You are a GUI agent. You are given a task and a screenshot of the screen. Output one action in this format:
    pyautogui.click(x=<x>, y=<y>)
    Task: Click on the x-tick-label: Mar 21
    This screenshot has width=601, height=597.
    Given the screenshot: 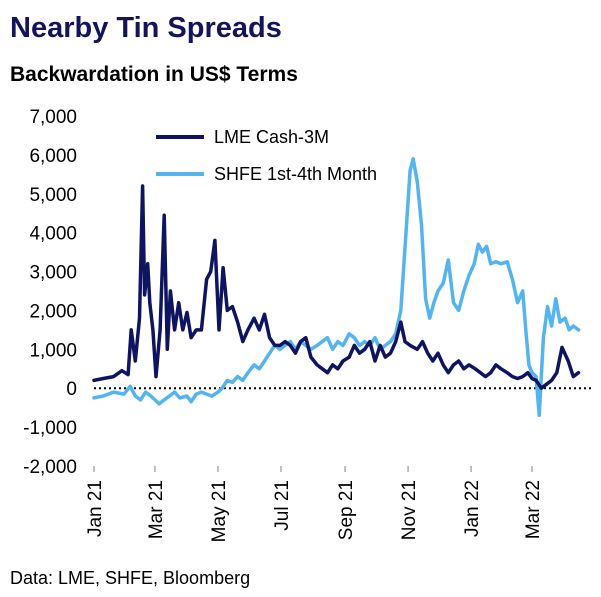 What is the action you would take?
    pyautogui.click(x=156, y=509)
    